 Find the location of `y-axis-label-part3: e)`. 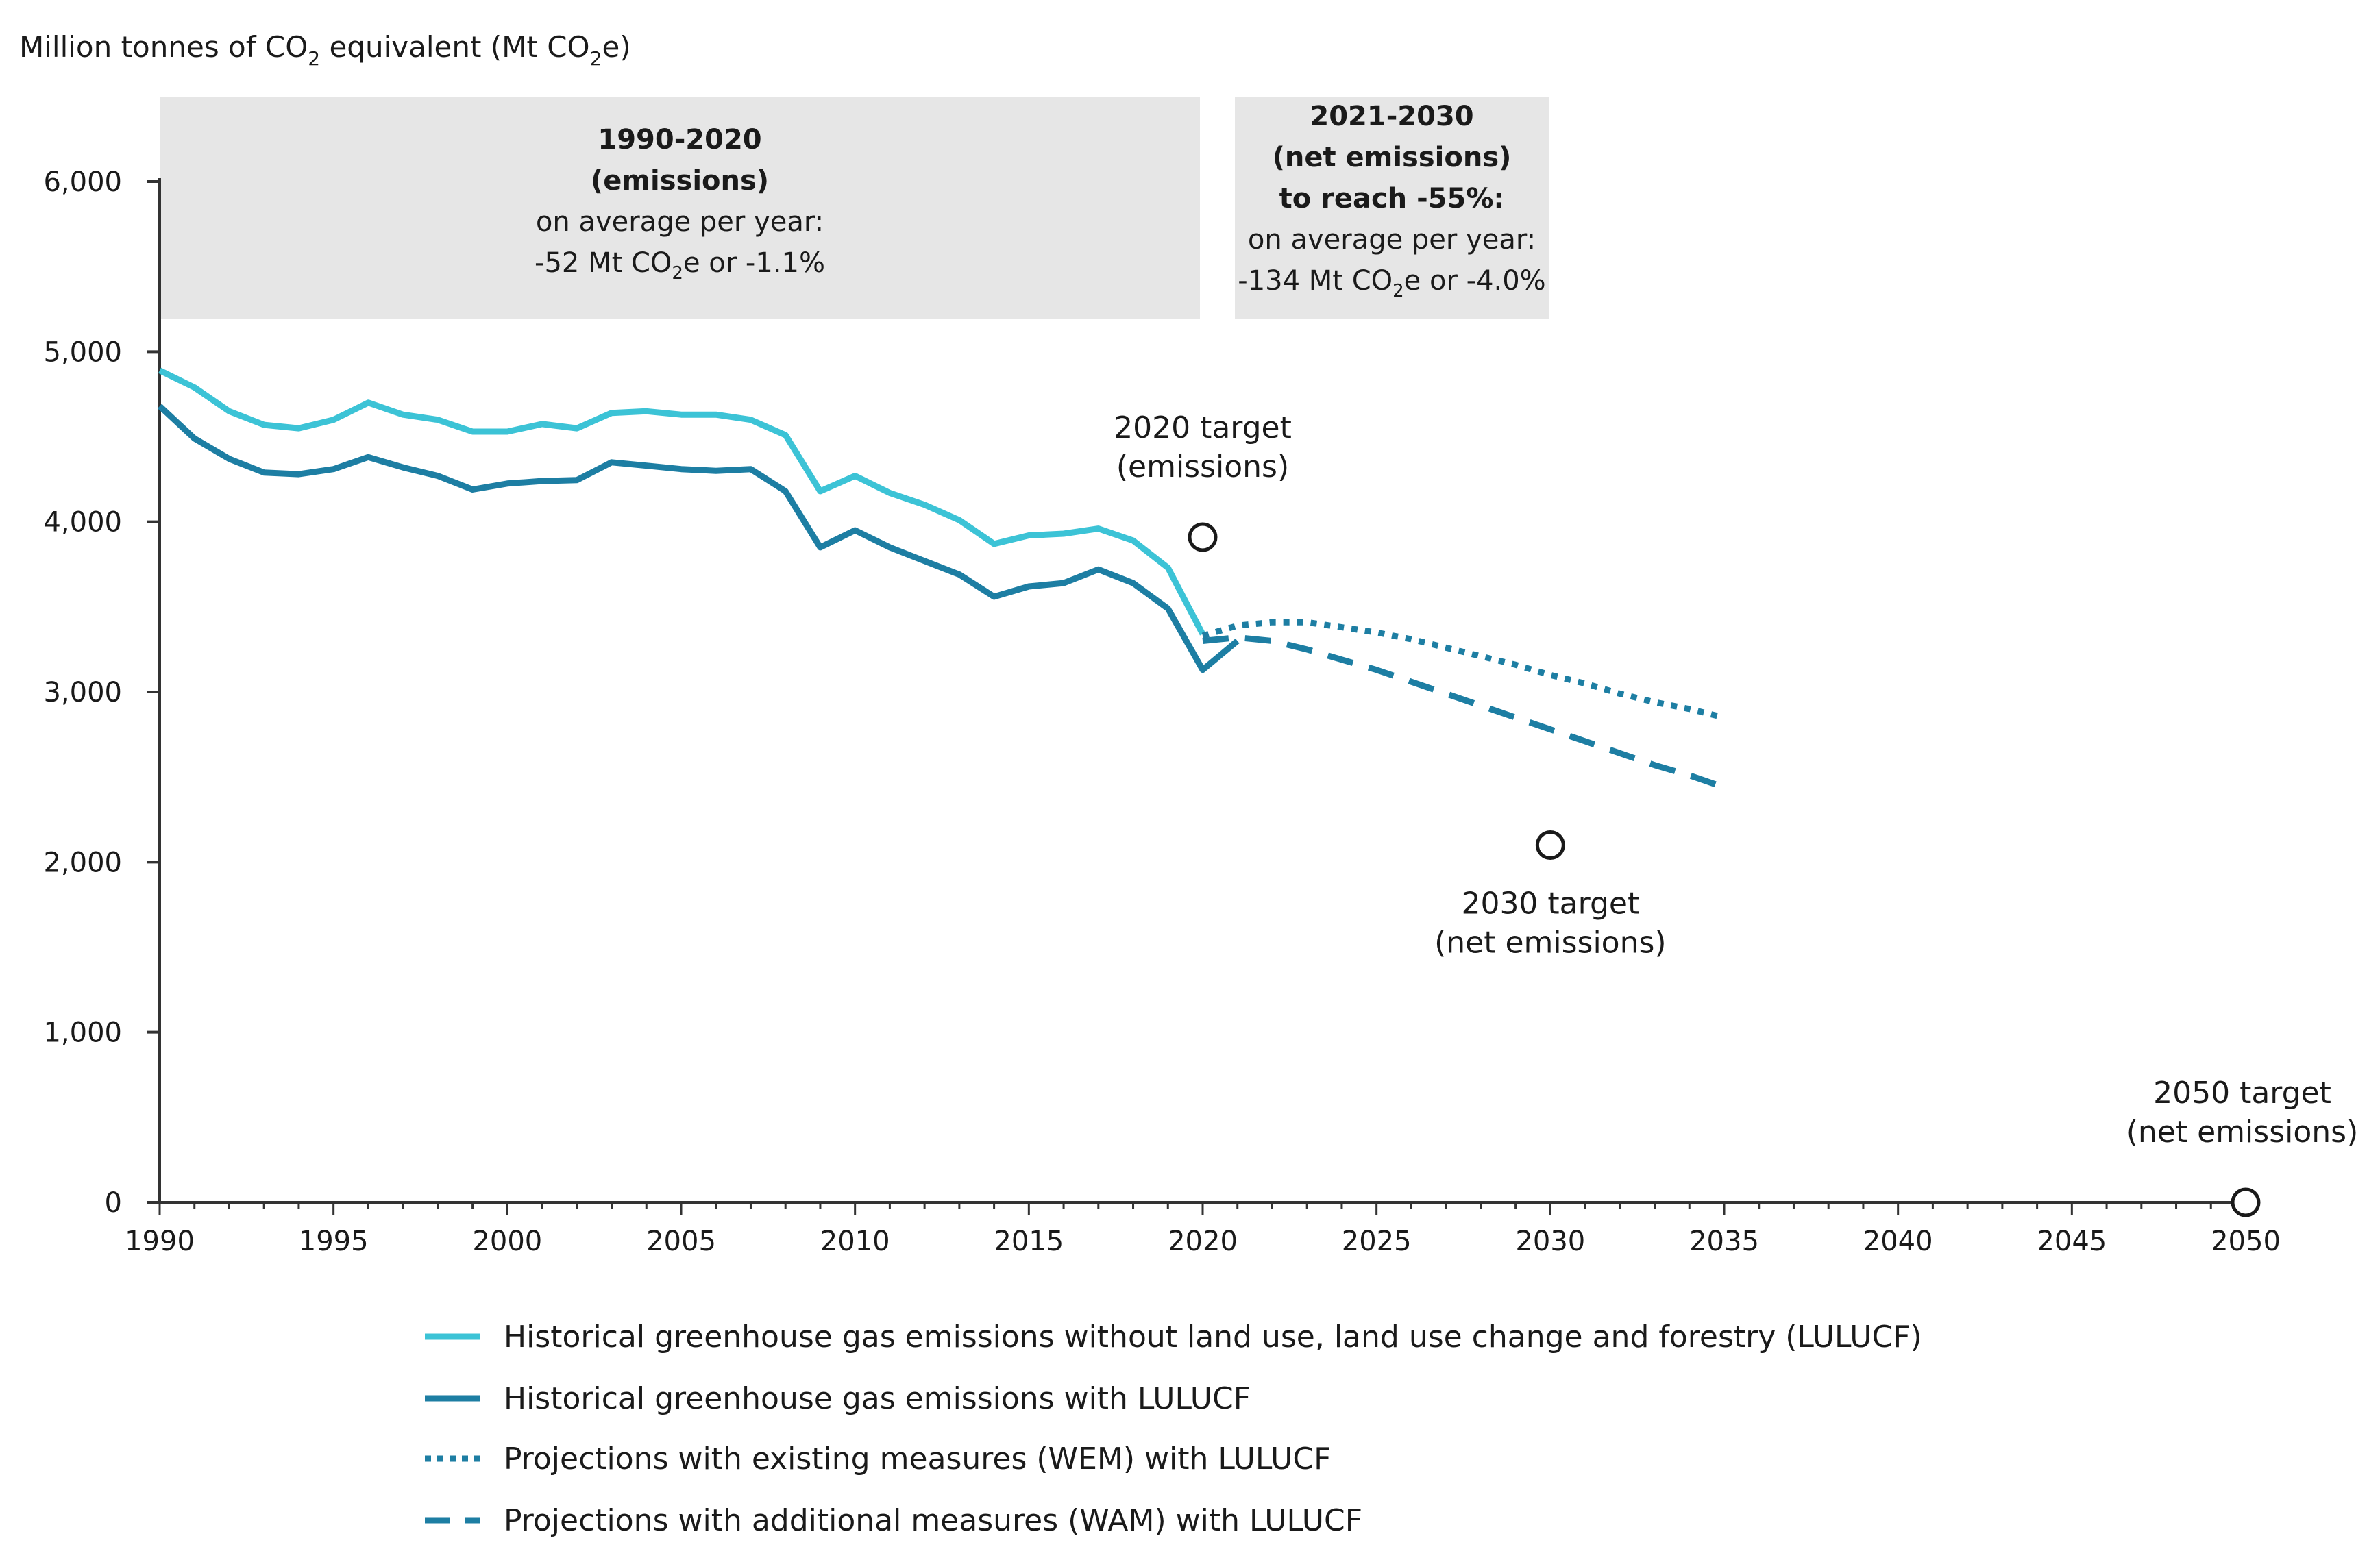

y-axis-label-part3: e) is located at coordinates (616, 47).